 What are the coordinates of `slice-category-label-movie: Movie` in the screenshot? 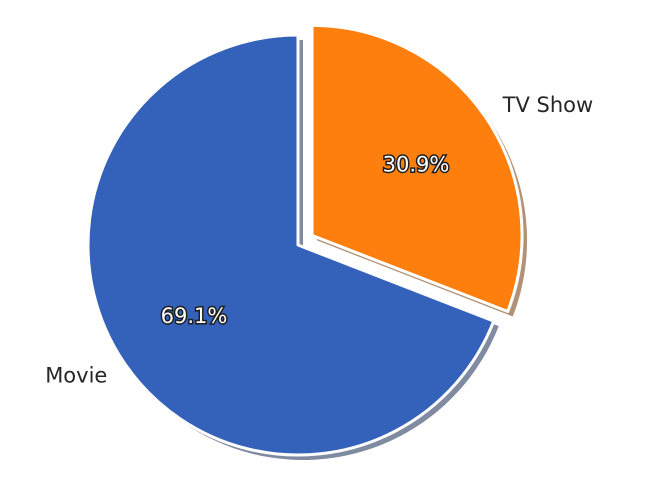 It's located at (76, 375).